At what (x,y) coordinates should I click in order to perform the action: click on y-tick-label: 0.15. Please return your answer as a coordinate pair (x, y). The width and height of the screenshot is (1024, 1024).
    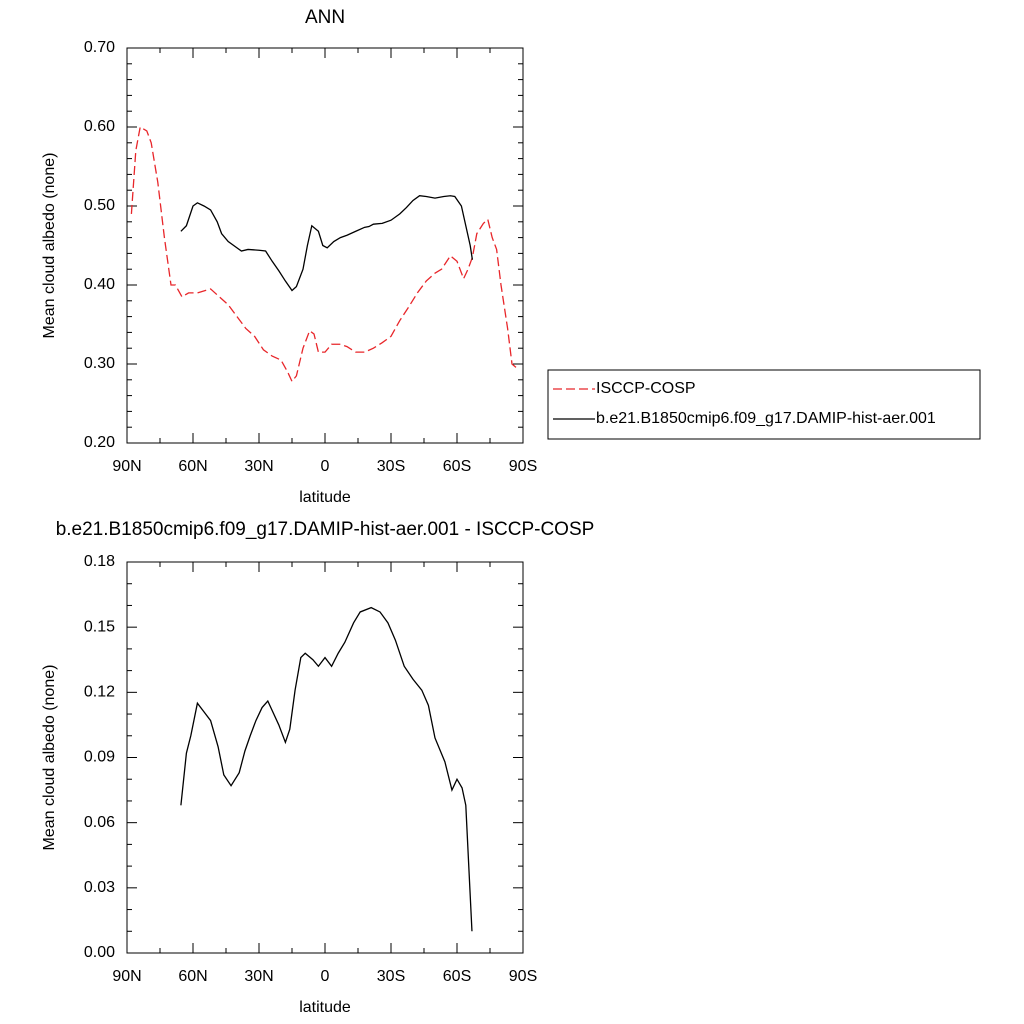
    Looking at the image, I should click on (99, 626).